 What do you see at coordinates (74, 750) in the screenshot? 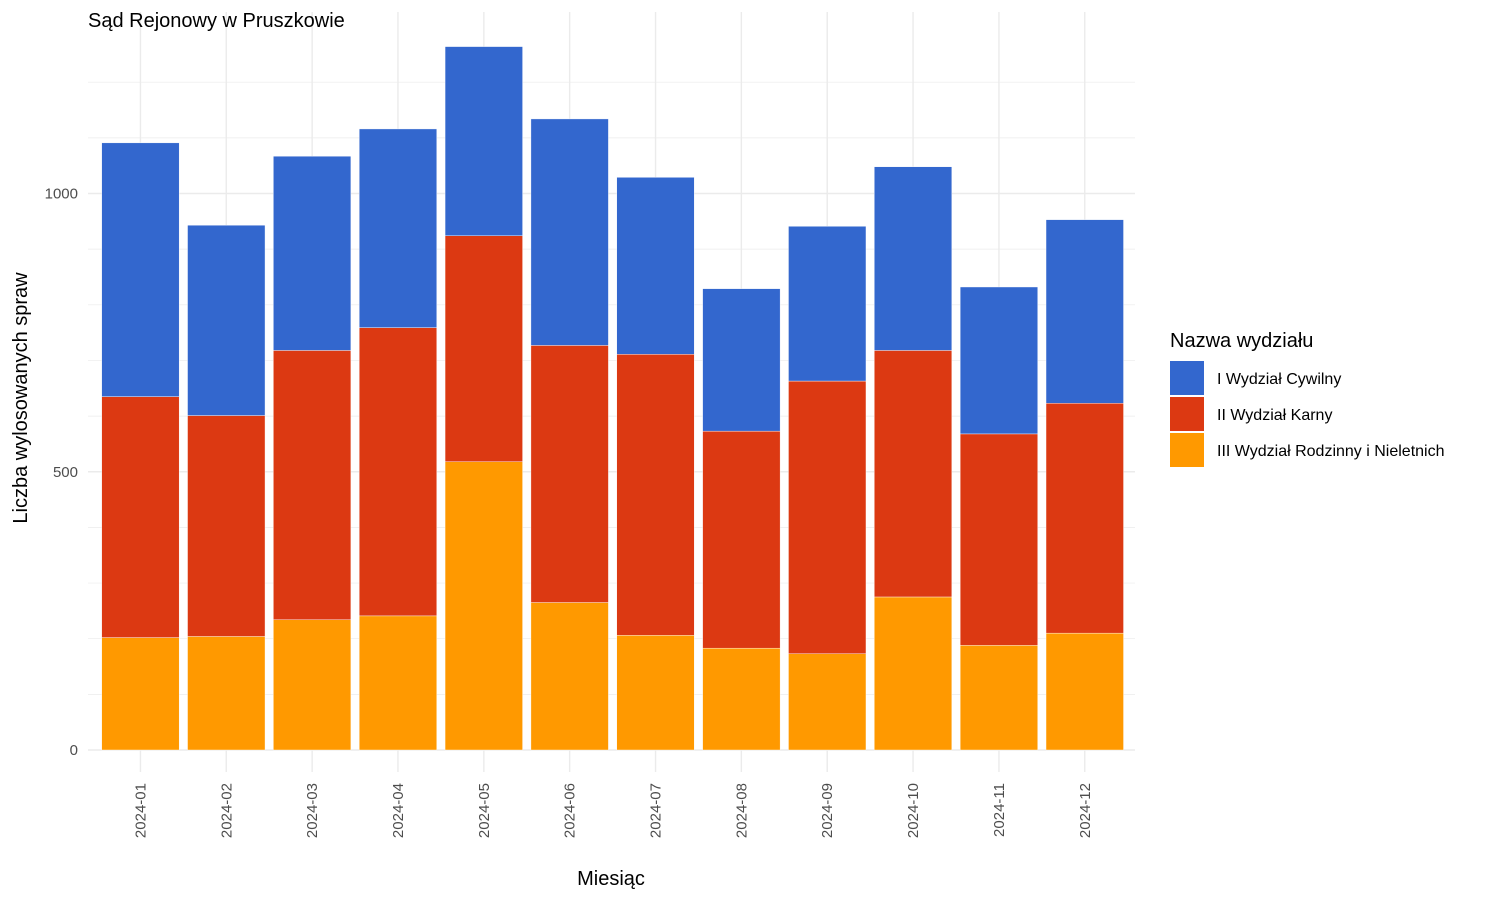
I see `y-tick-label: 0` at bounding box center [74, 750].